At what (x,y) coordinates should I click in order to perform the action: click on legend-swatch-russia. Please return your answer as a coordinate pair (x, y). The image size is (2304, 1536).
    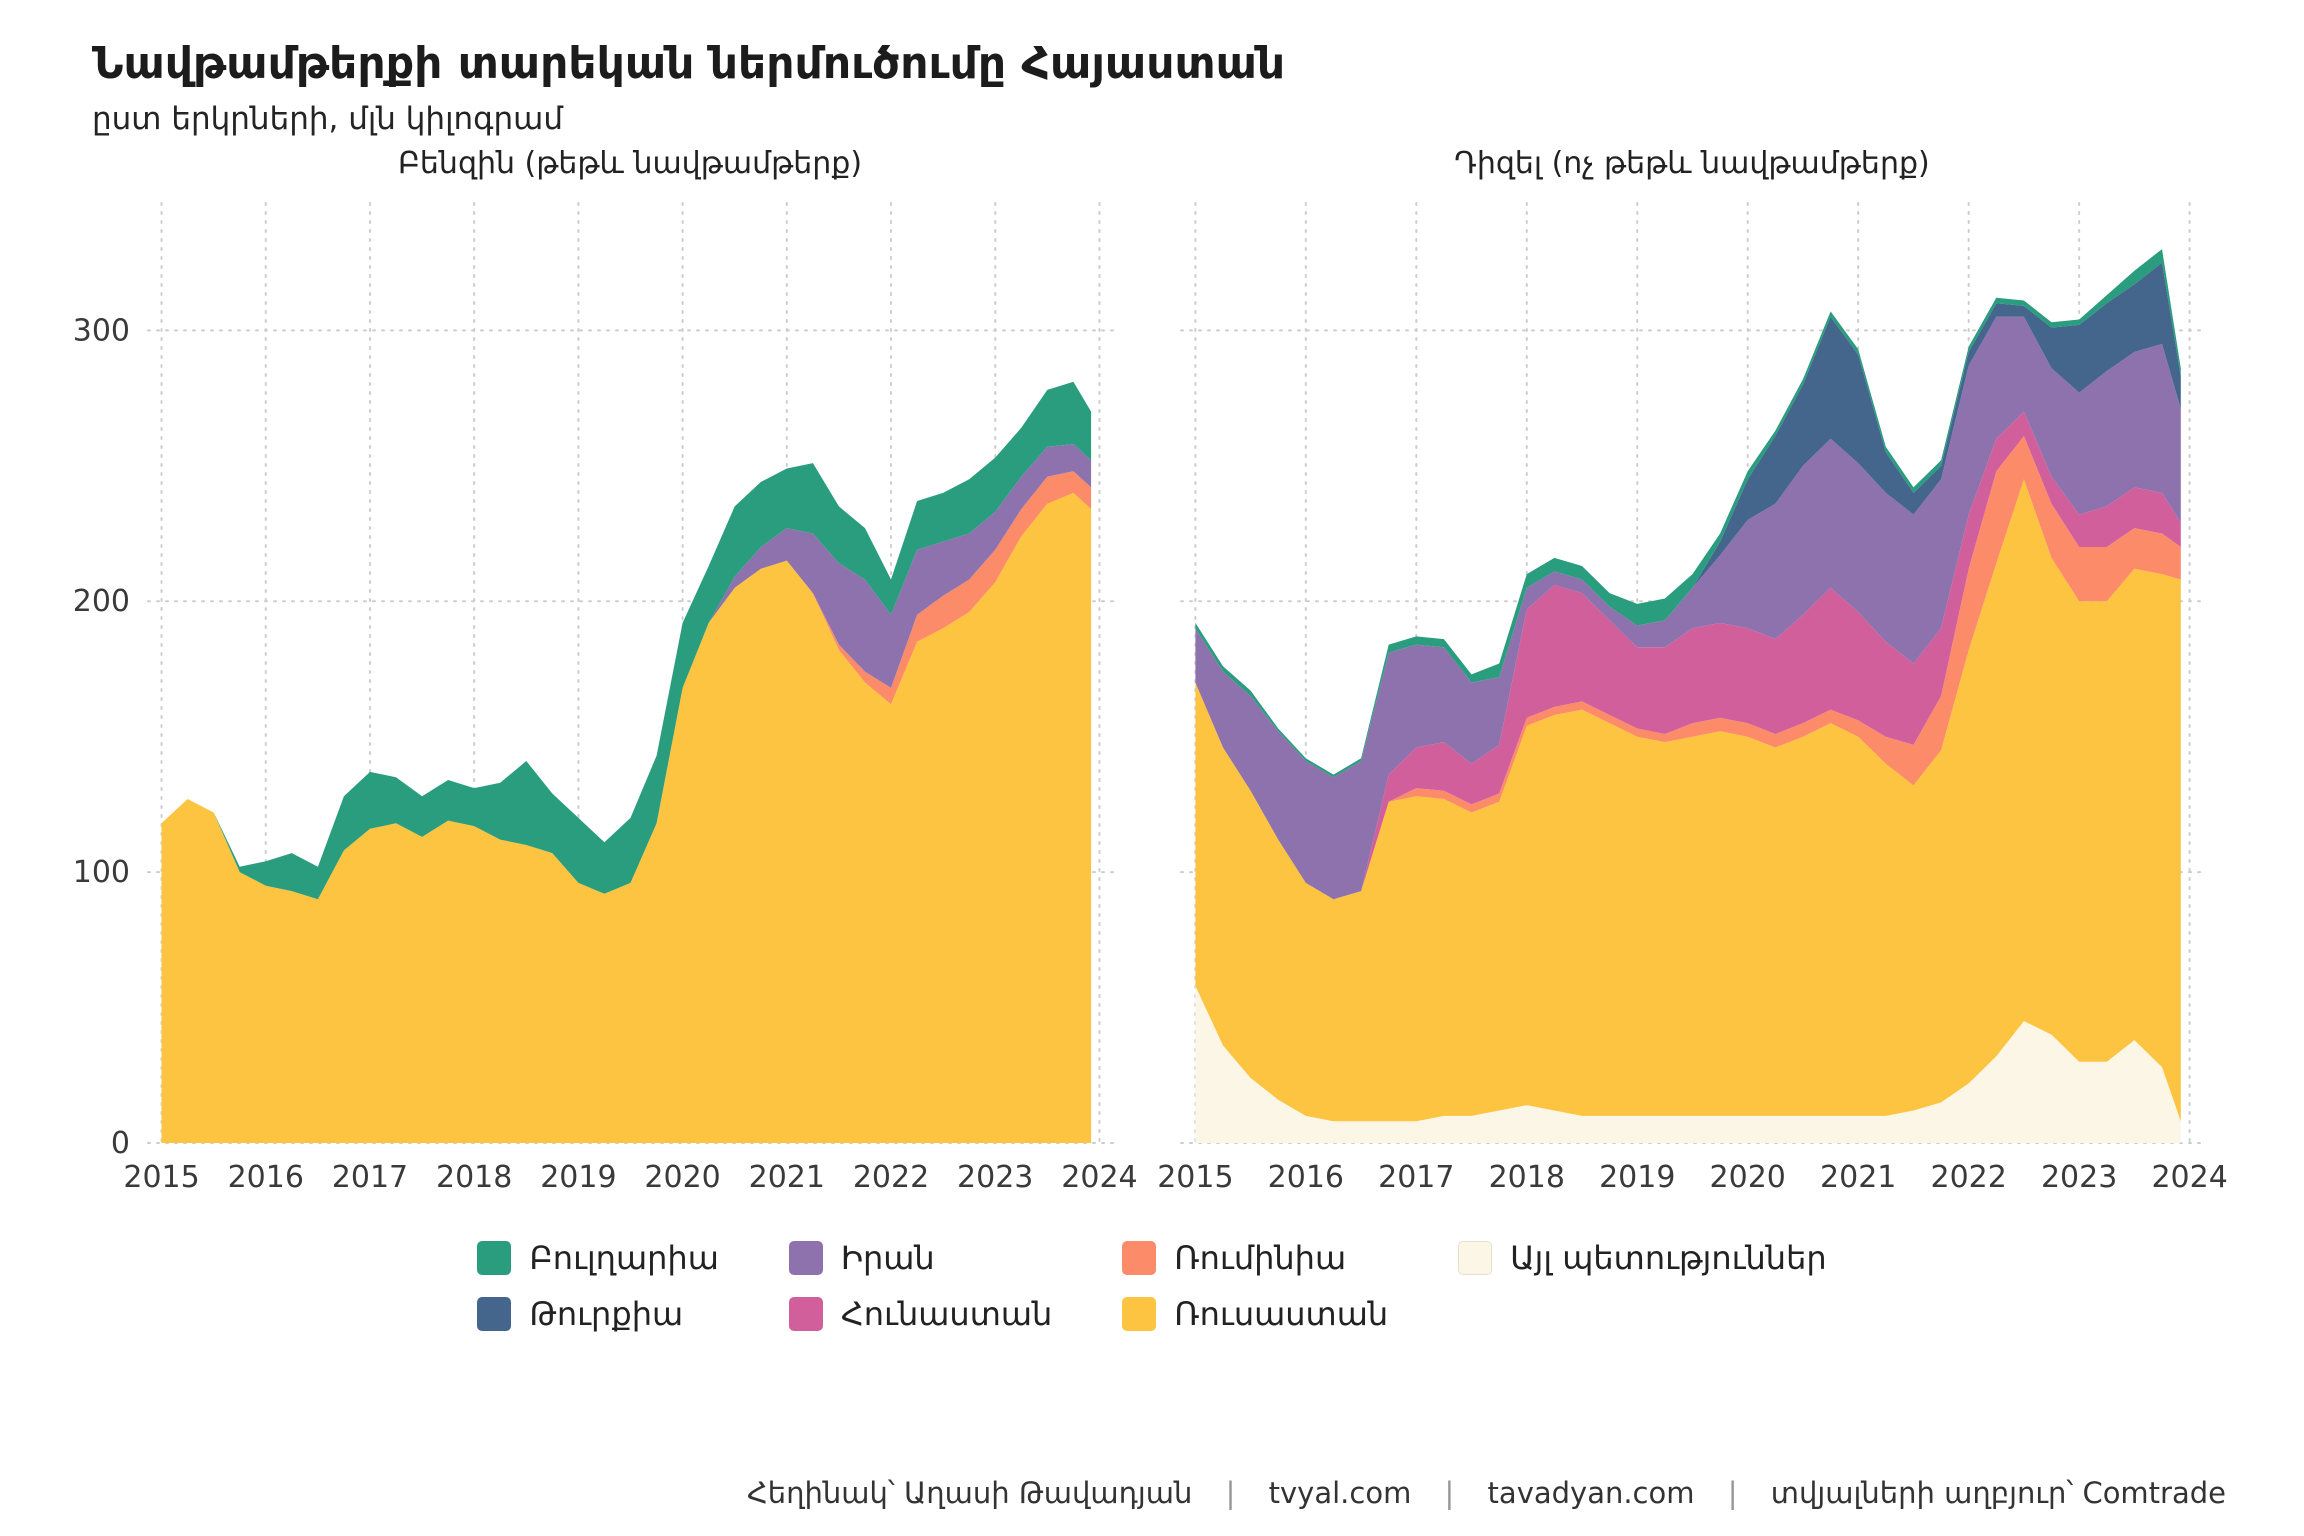
    Looking at the image, I should click on (1139, 1313).